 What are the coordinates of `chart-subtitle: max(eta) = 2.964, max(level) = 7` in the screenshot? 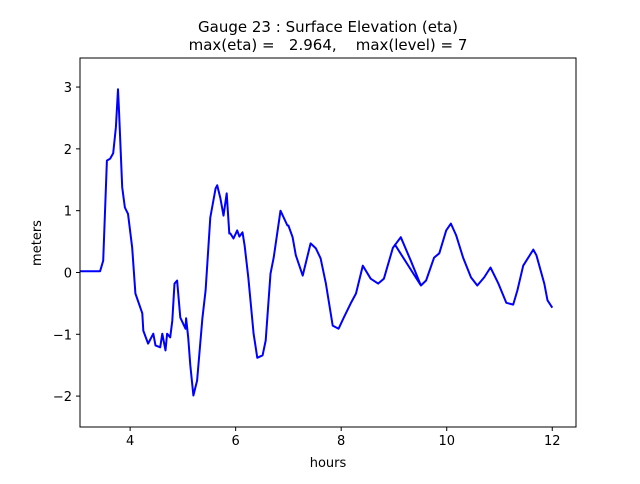 It's located at (328, 45).